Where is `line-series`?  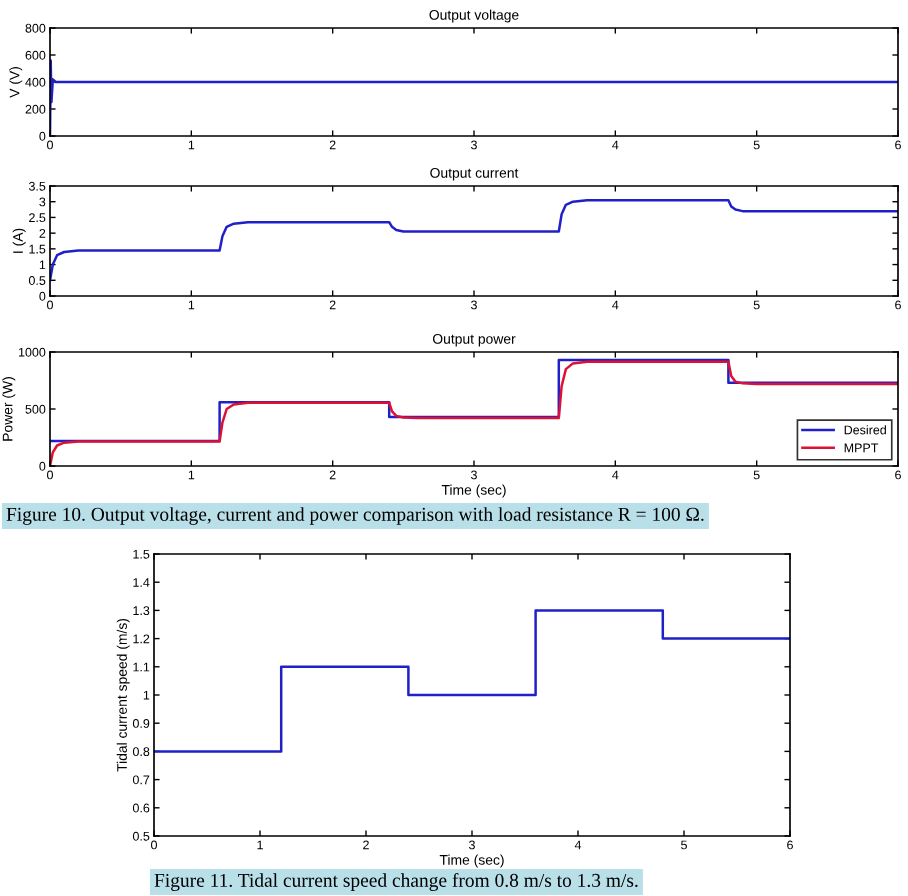 line-series is located at coordinates (474, 240).